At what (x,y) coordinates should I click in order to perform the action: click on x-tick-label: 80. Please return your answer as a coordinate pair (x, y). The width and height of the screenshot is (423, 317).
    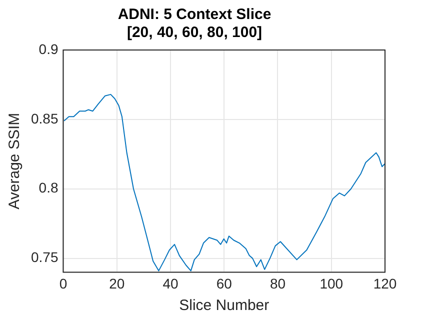
    Looking at the image, I should click on (278, 283).